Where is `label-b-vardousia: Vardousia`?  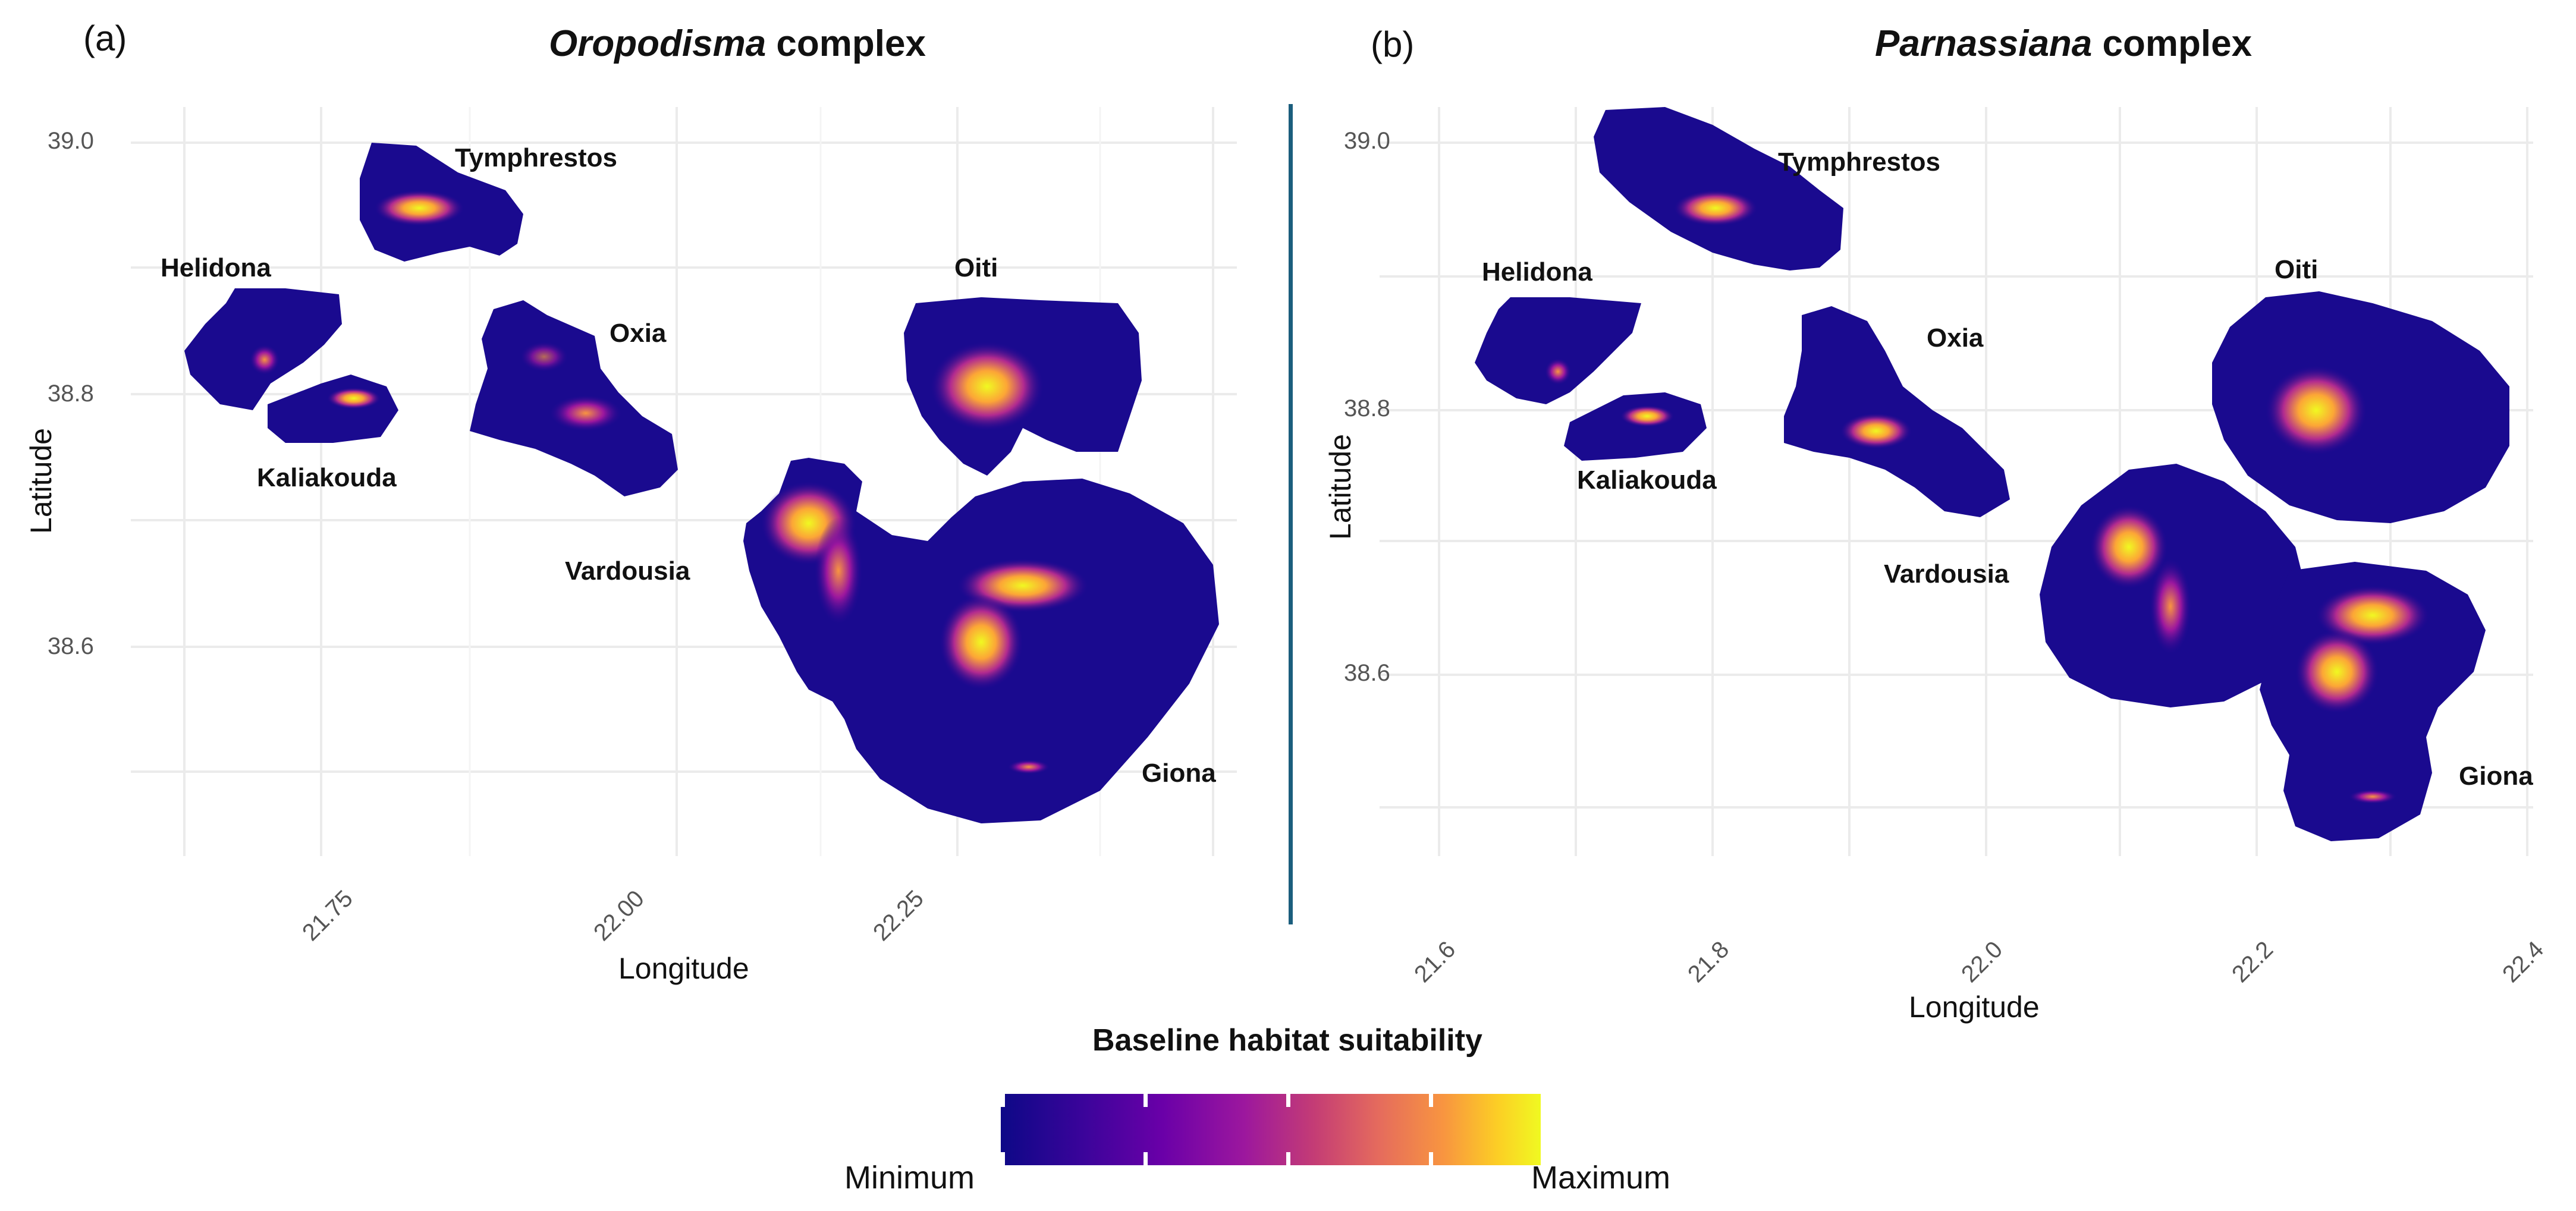 label-b-vardousia: Vardousia is located at coordinates (1946, 574).